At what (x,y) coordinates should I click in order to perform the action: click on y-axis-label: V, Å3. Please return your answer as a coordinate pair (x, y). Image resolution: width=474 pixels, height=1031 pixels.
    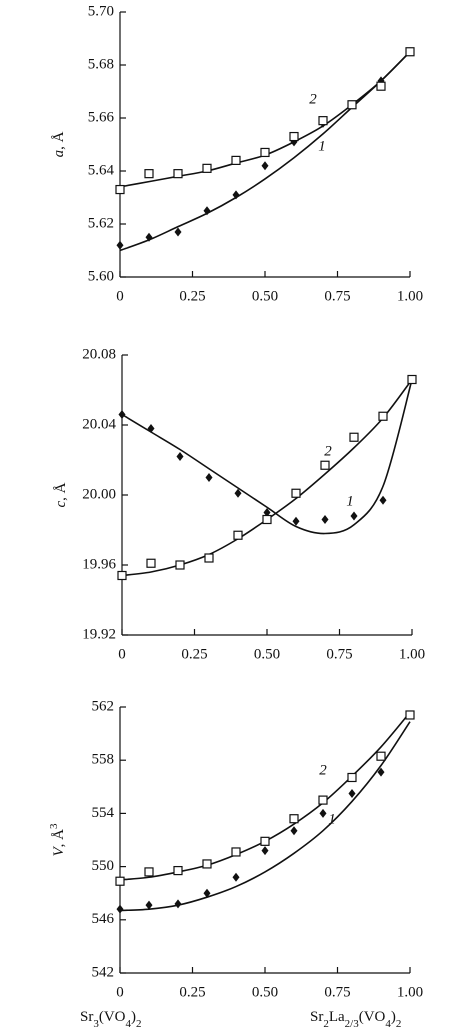
    Looking at the image, I should click on (58, 840).